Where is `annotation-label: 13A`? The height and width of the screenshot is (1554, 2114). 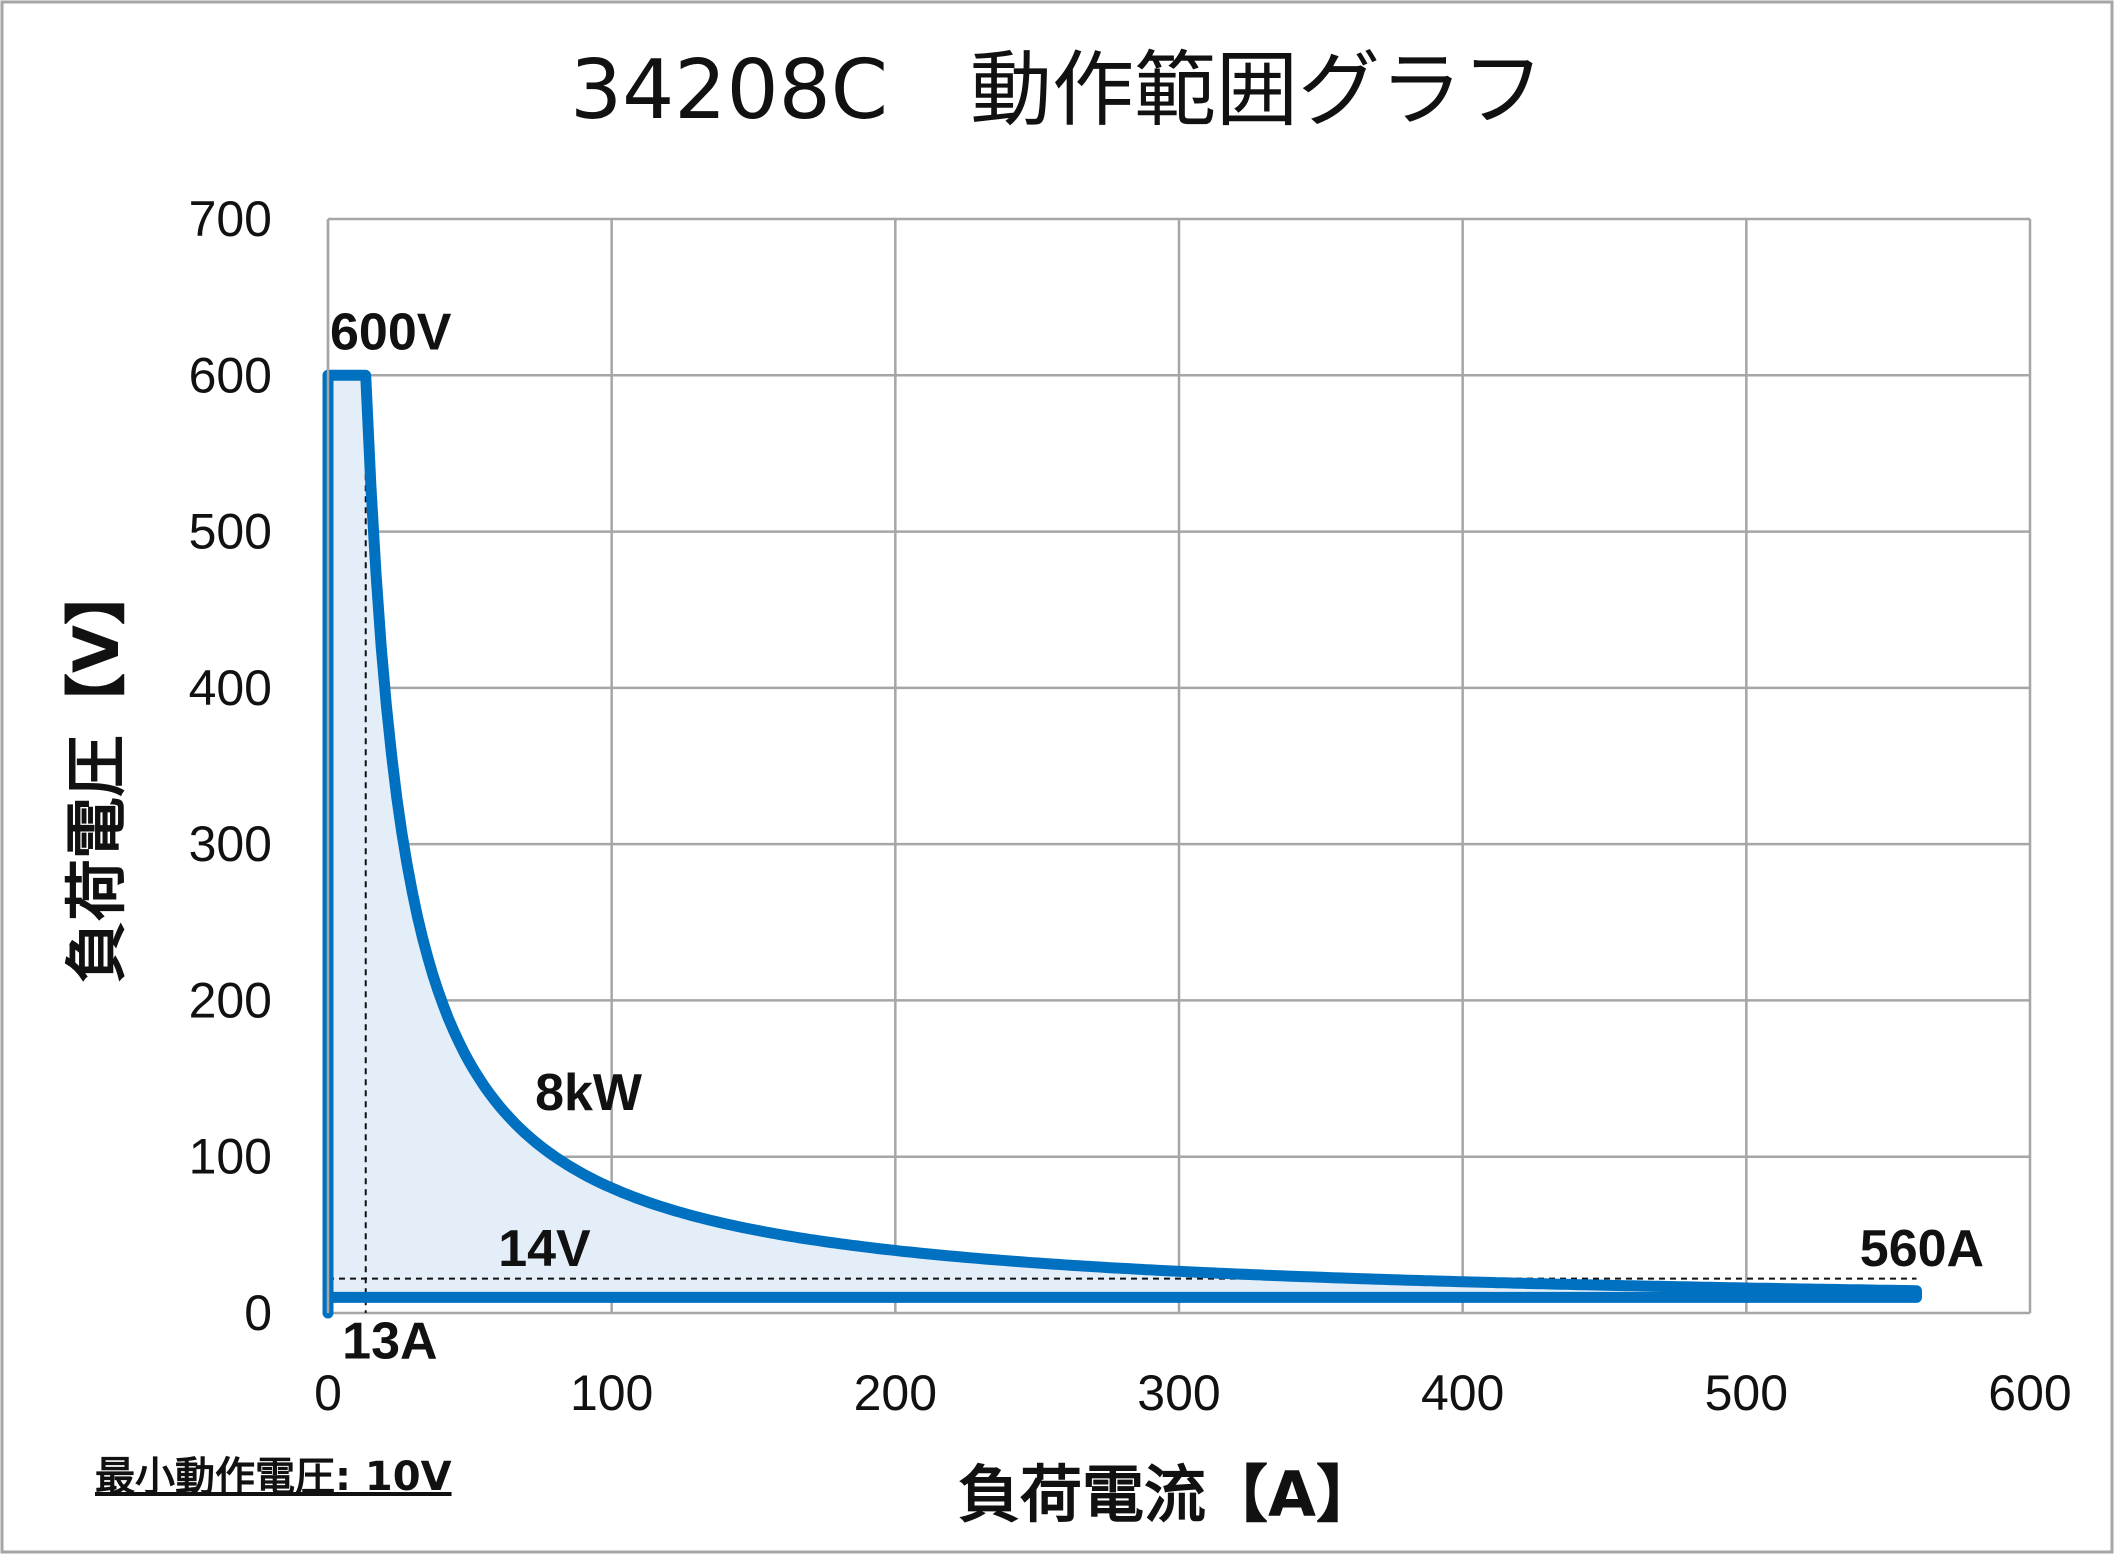 annotation-label: 13A is located at coordinates (389, 1342).